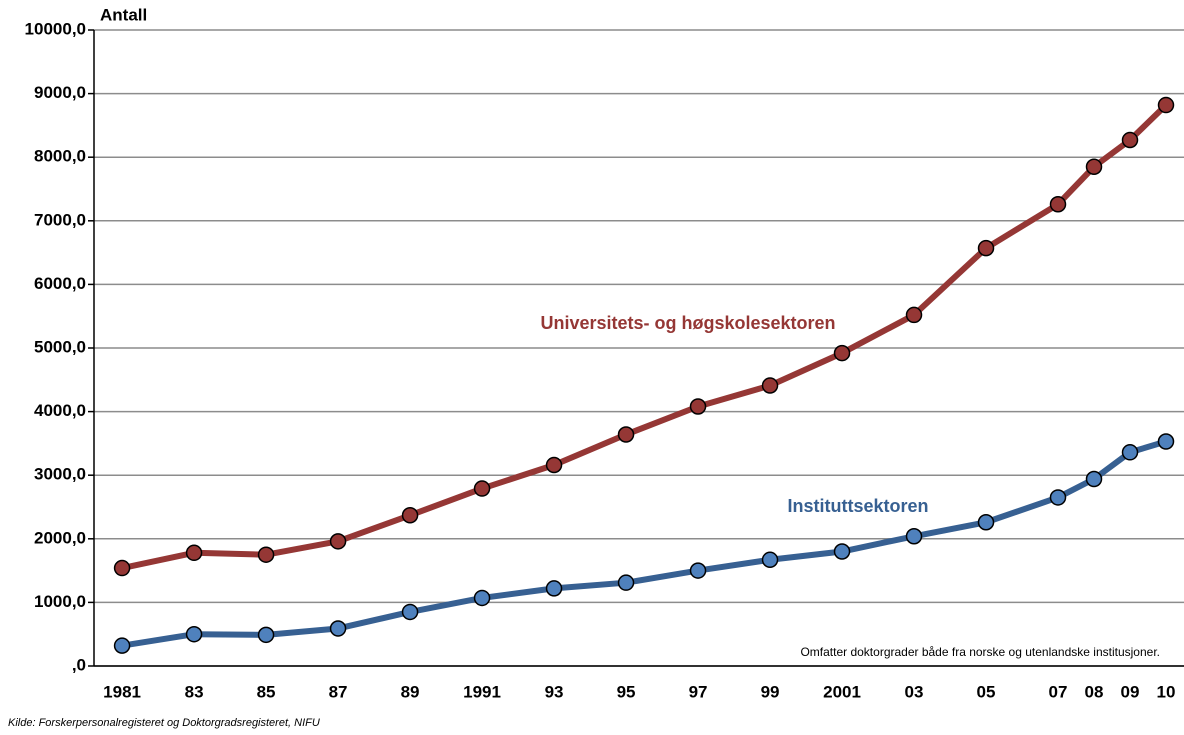 The width and height of the screenshot is (1184, 735). Describe the element at coordinates (770, 691) in the screenshot. I see `x-tick-label: 99` at that location.